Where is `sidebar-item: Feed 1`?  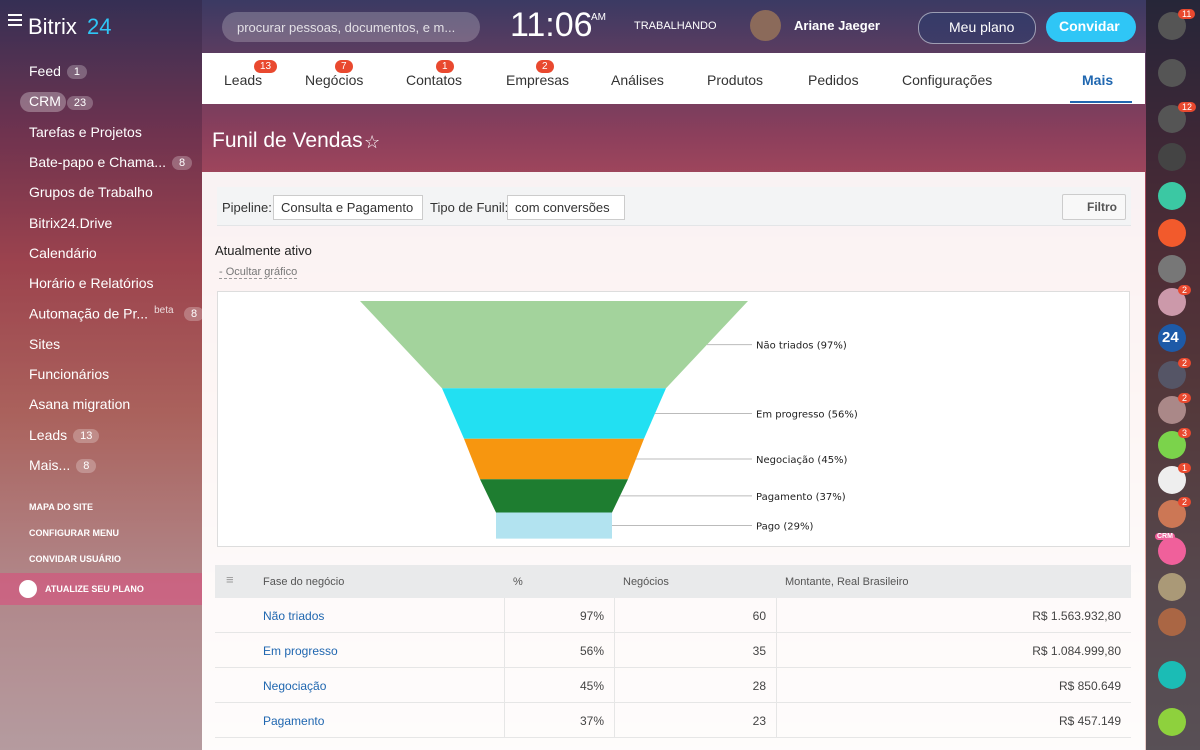 sidebar-item: Feed 1 is located at coordinates (58, 71).